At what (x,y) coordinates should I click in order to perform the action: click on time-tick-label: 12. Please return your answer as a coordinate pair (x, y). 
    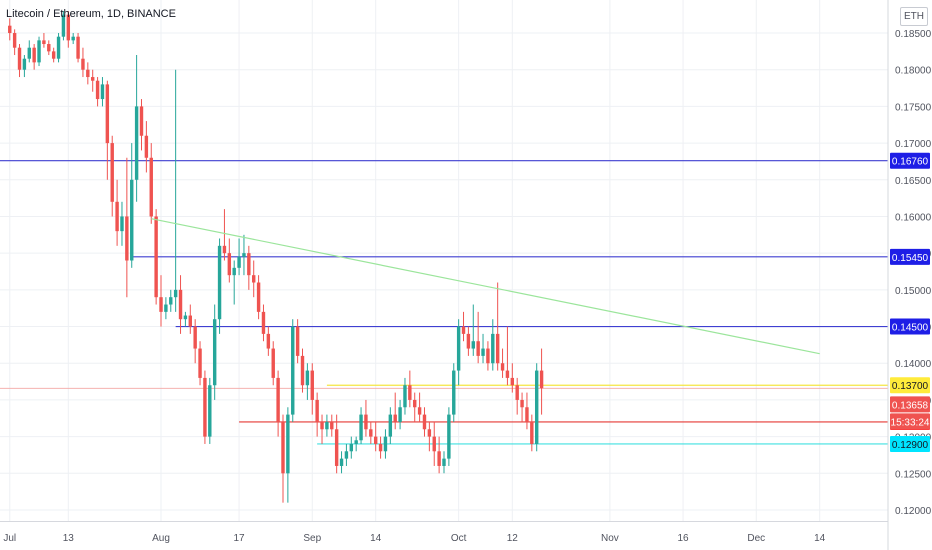
    Looking at the image, I should click on (513, 538).